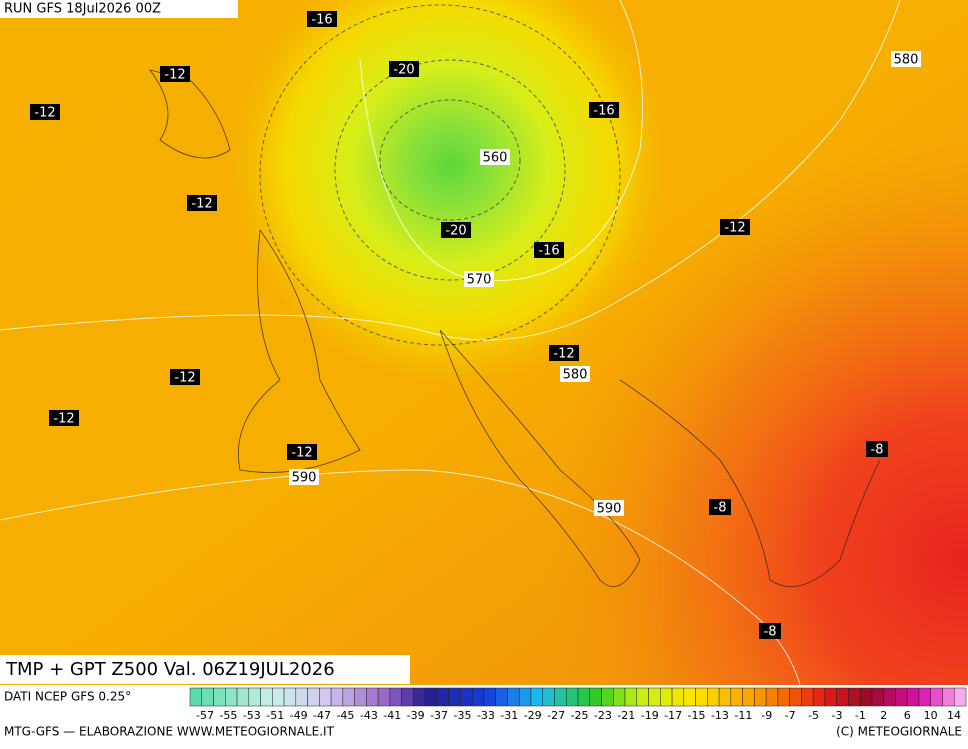 This screenshot has height=749, width=968. Describe the element at coordinates (673, 715) in the screenshot. I see `colorbar-label: -17` at that location.